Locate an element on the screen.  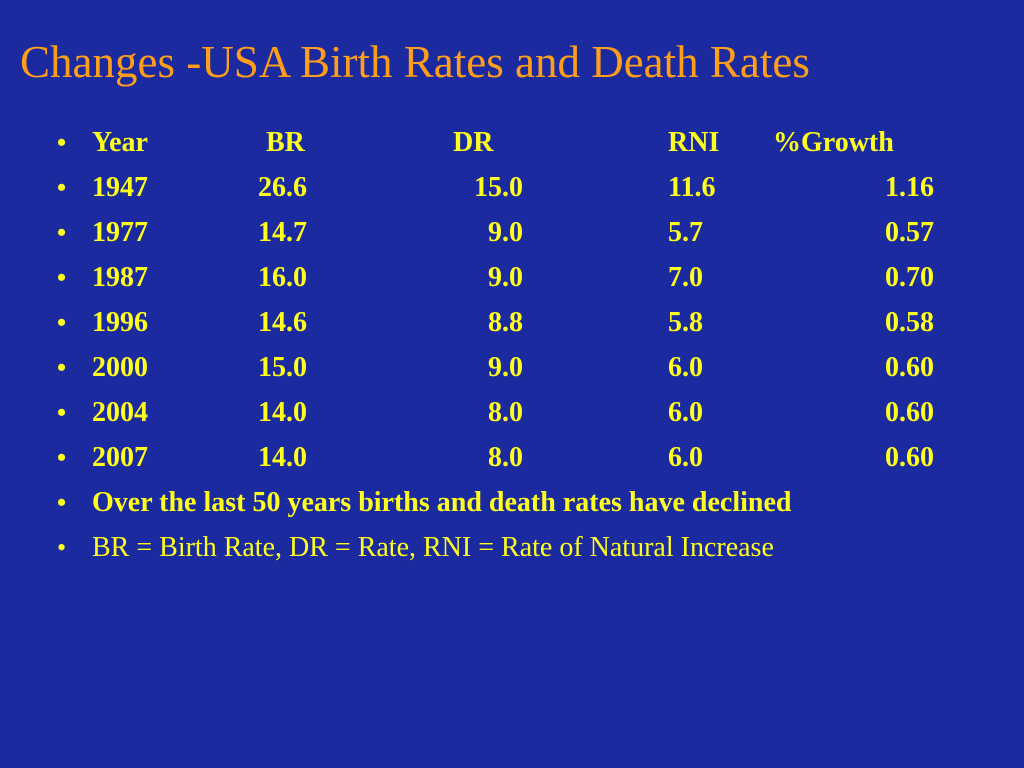
growth-cell: 0.58 is located at coordinates (909, 322).